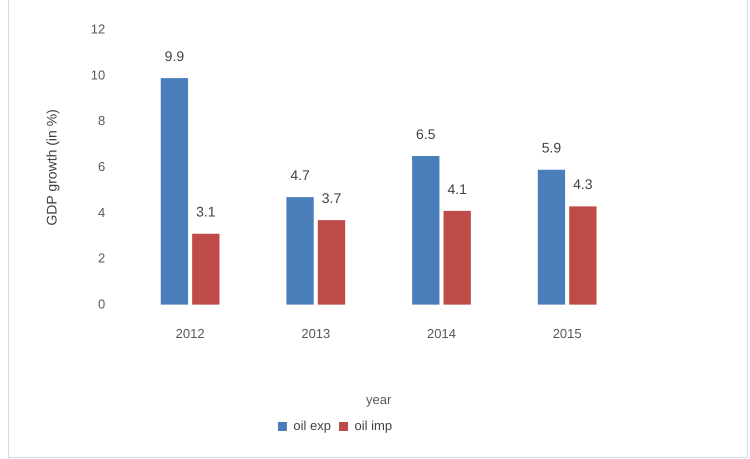  What do you see at coordinates (379, 399) in the screenshot?
I see `x-axis-title: year` at bounding box center [379, 399].